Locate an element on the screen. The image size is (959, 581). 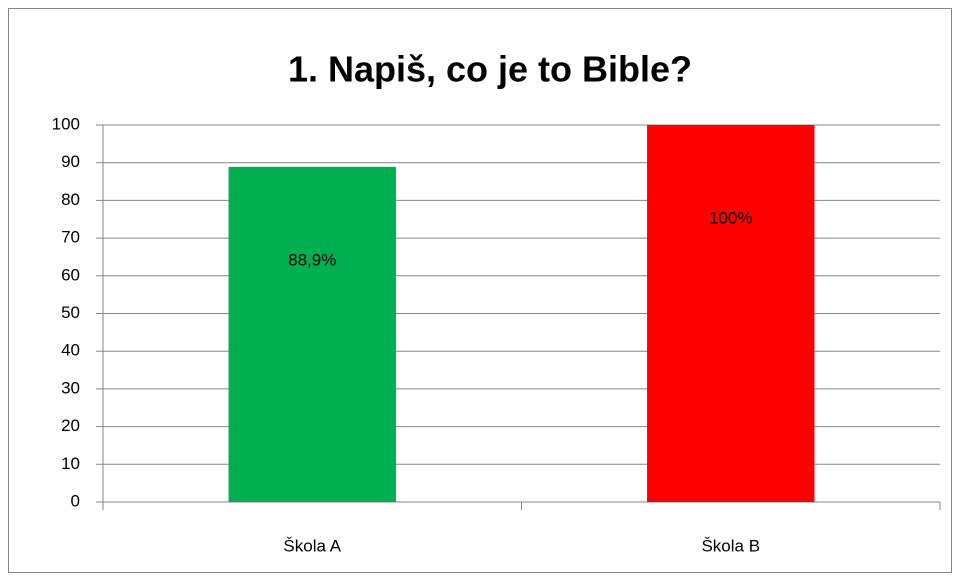
y-tick-label: 50 is located at coordinates (70, 312).